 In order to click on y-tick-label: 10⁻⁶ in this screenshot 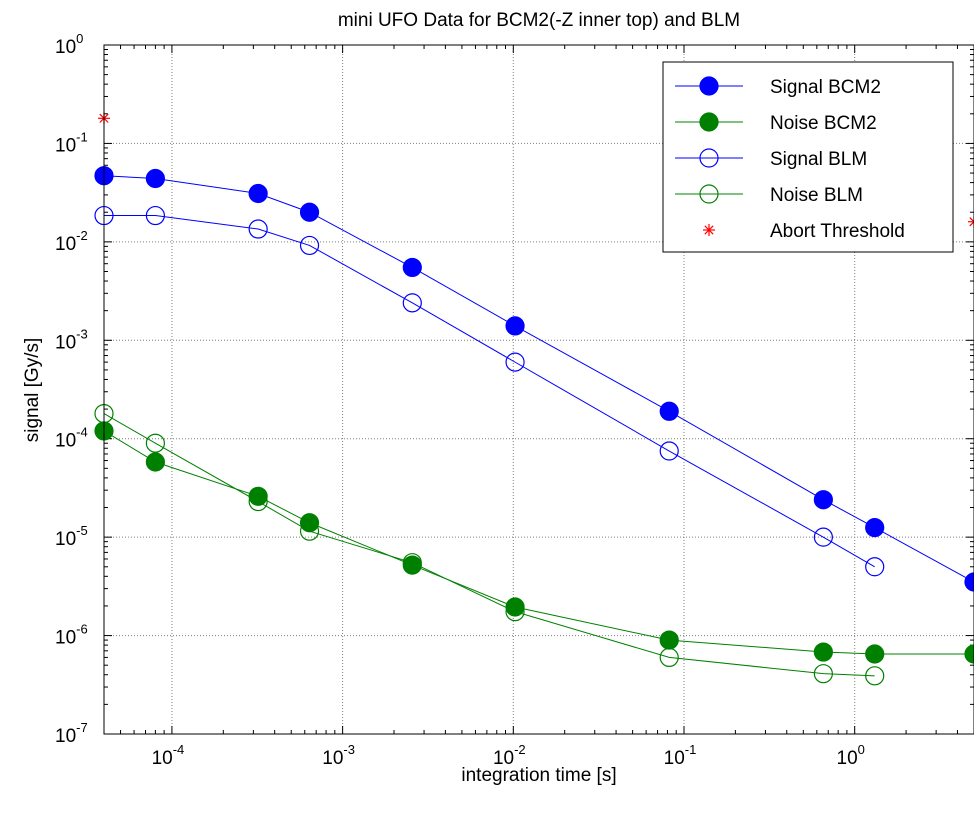, I will do `click(71, 635)`.